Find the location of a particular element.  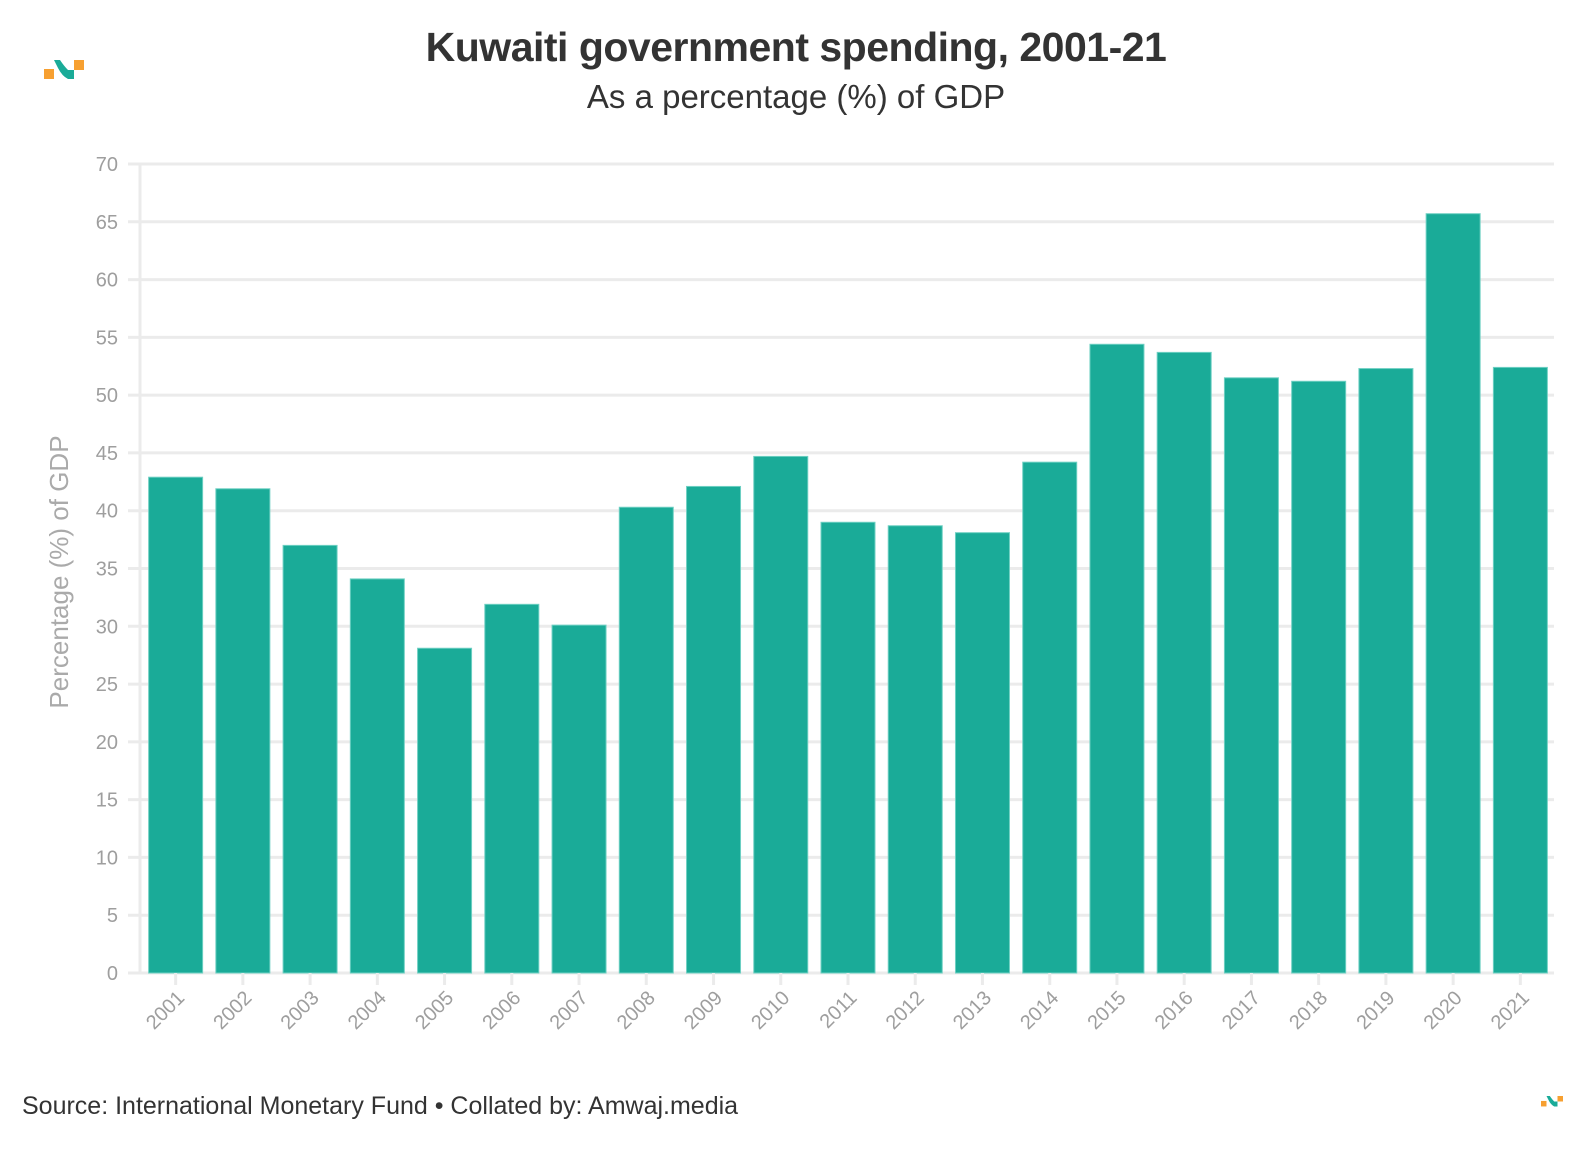

x-tick-label: 2018 is located at coordinates (1308, 1010).